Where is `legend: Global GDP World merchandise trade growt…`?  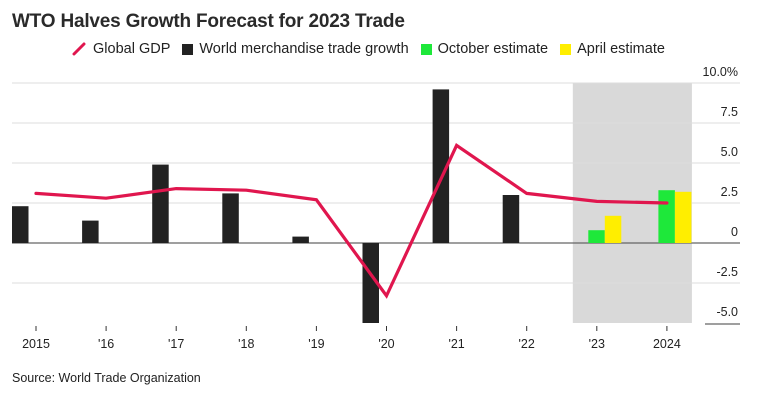 legend: Global GDP World merchandise trade growt… is located at coordinates (374, 49).